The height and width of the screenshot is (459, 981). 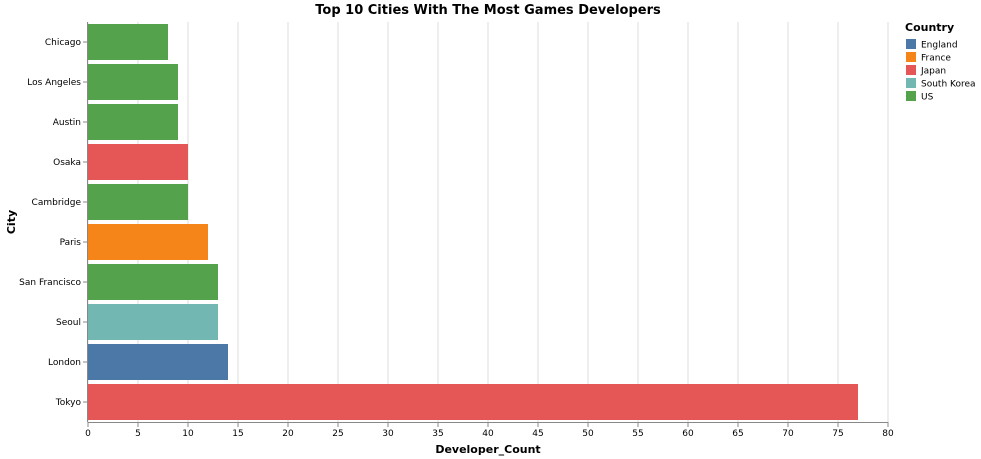 I want to click on y-tick-label: San Francisco, so click(x=50, y=283).